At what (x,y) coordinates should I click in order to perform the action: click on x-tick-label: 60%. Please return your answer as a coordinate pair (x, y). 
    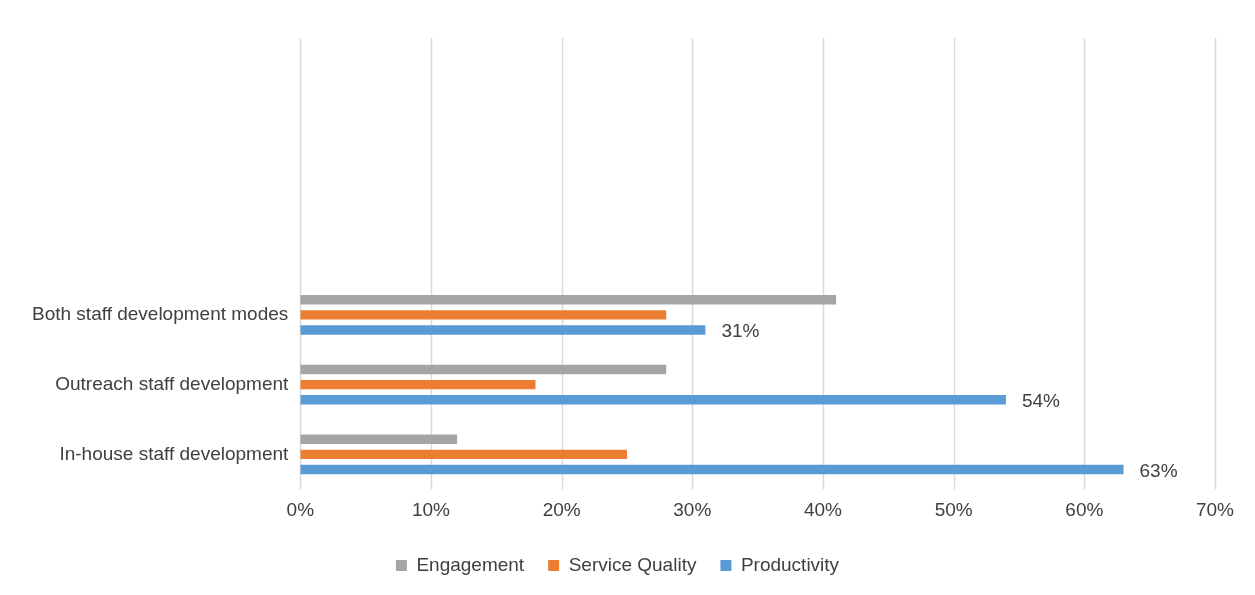
    Looking at the image, I should click on (1084, 509).